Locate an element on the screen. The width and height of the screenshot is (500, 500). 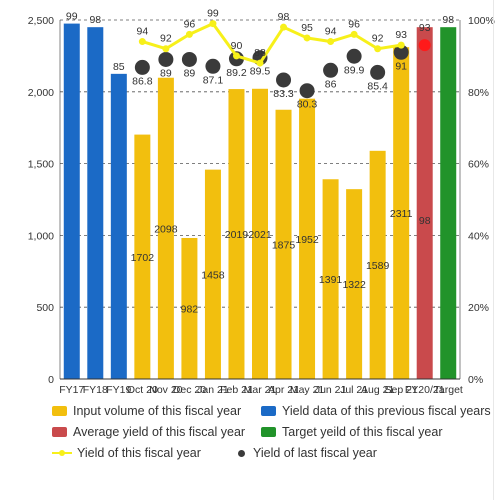
bar-value-label: 2019 is located at coordinates (237, 235).